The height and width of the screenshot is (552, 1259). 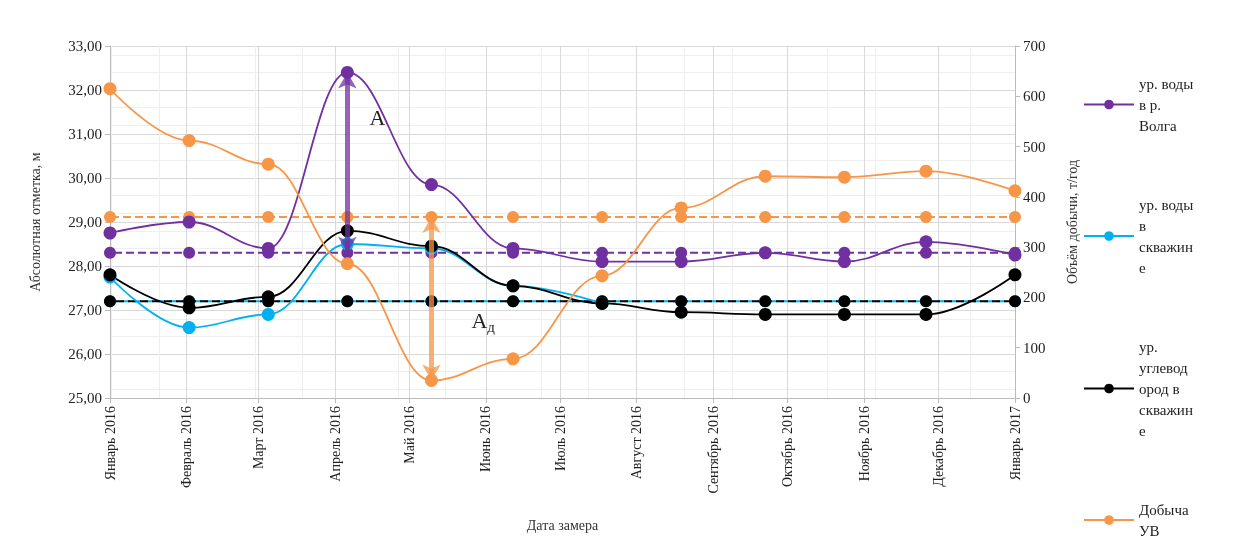 What do you see at coordinates (1027, 398) in the screenshot?
I see `y2-tick-label: 0` at bounding box center [1027, 398].